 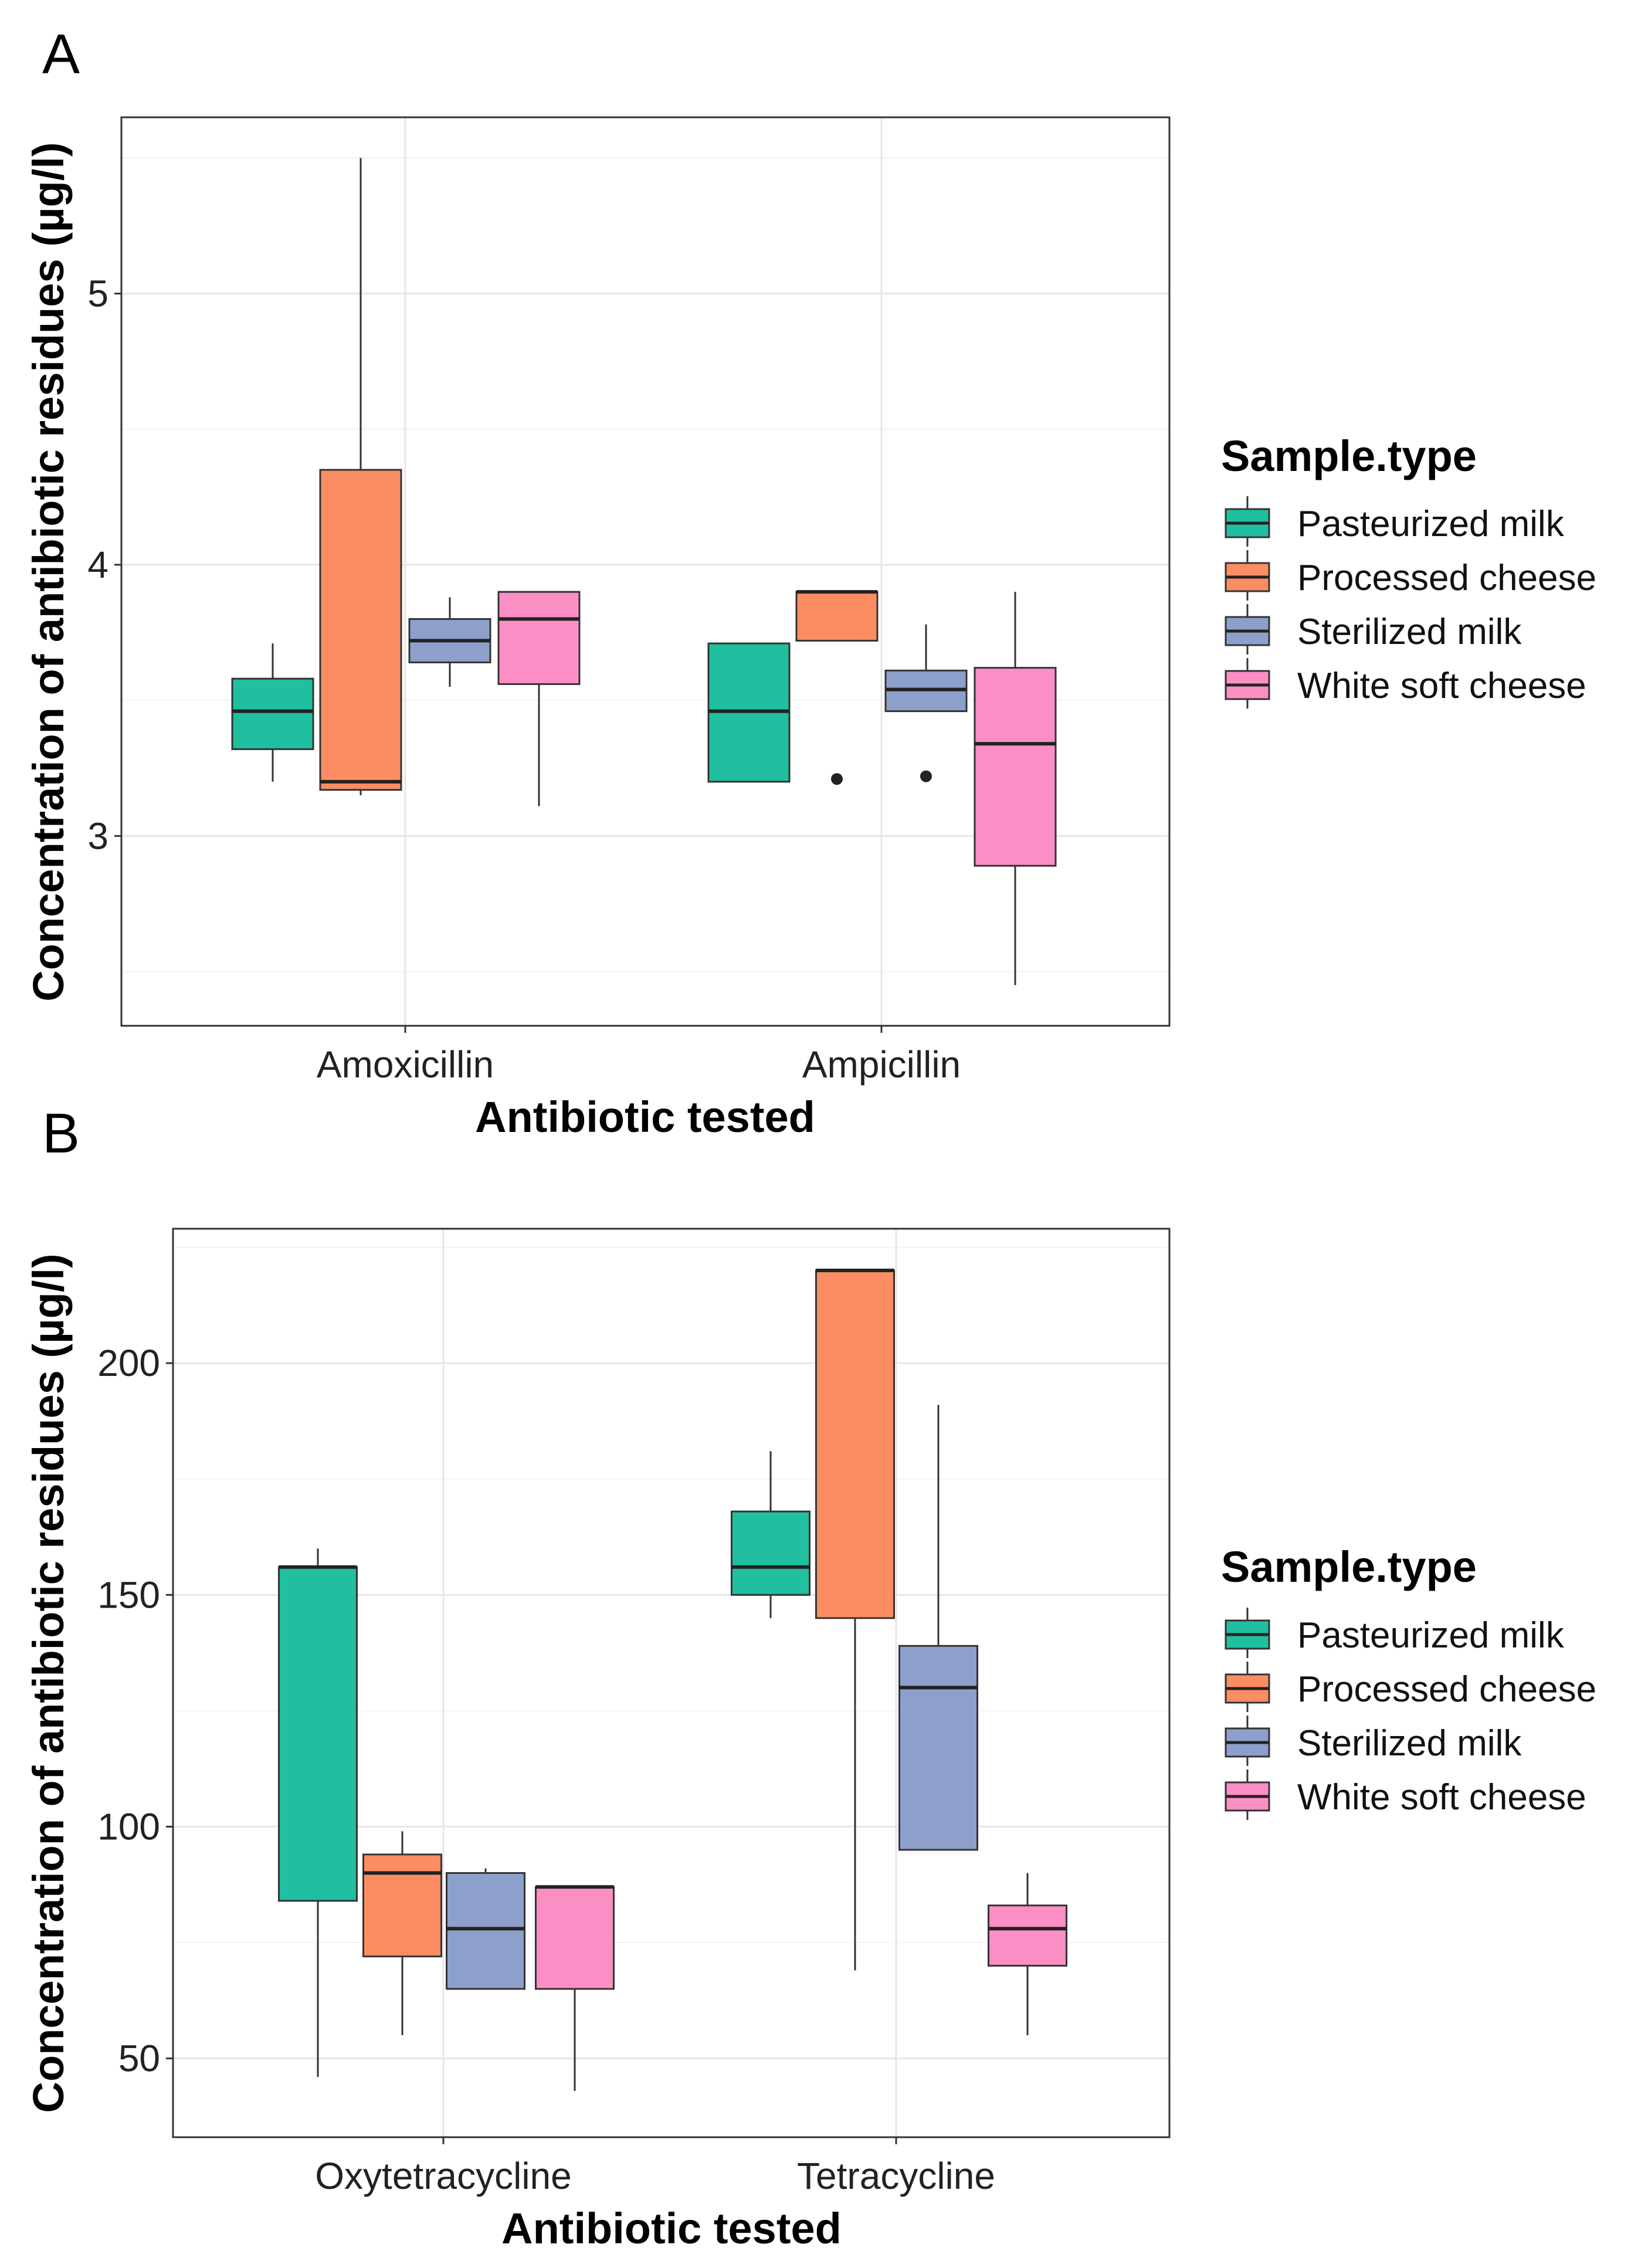 I want to click on panel-a-box-white-soft-cheese-ampicillin, so click(x=1015, y=789).